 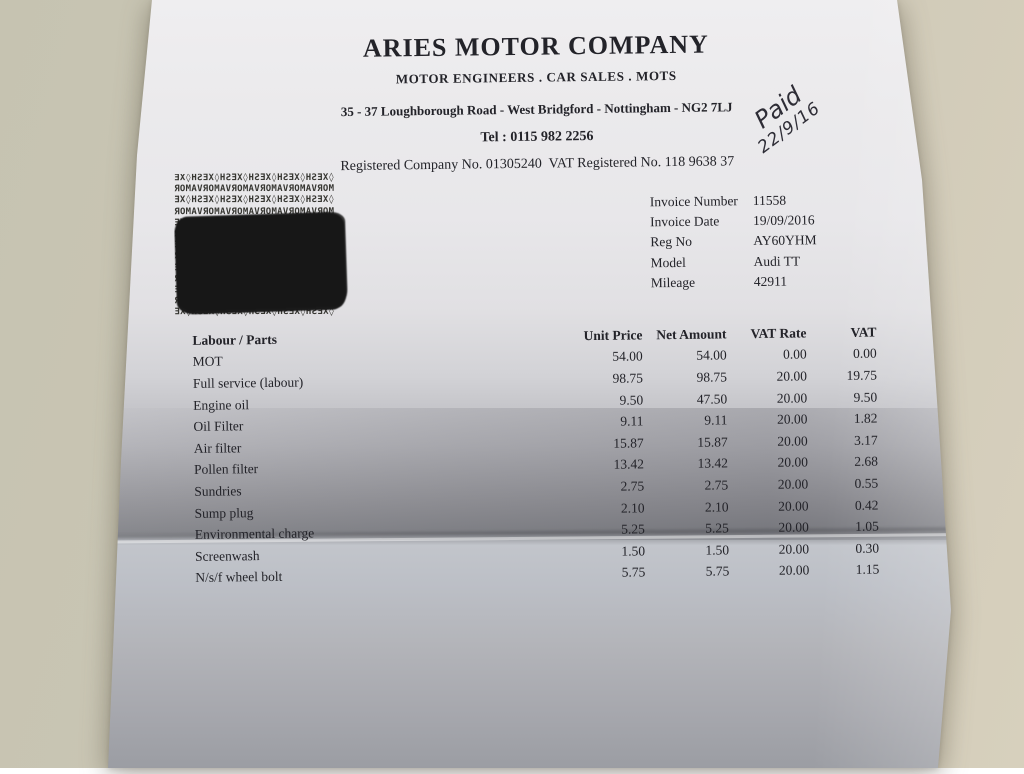 I want to click on mileage-value: 42911, so click(x=770, y=281).